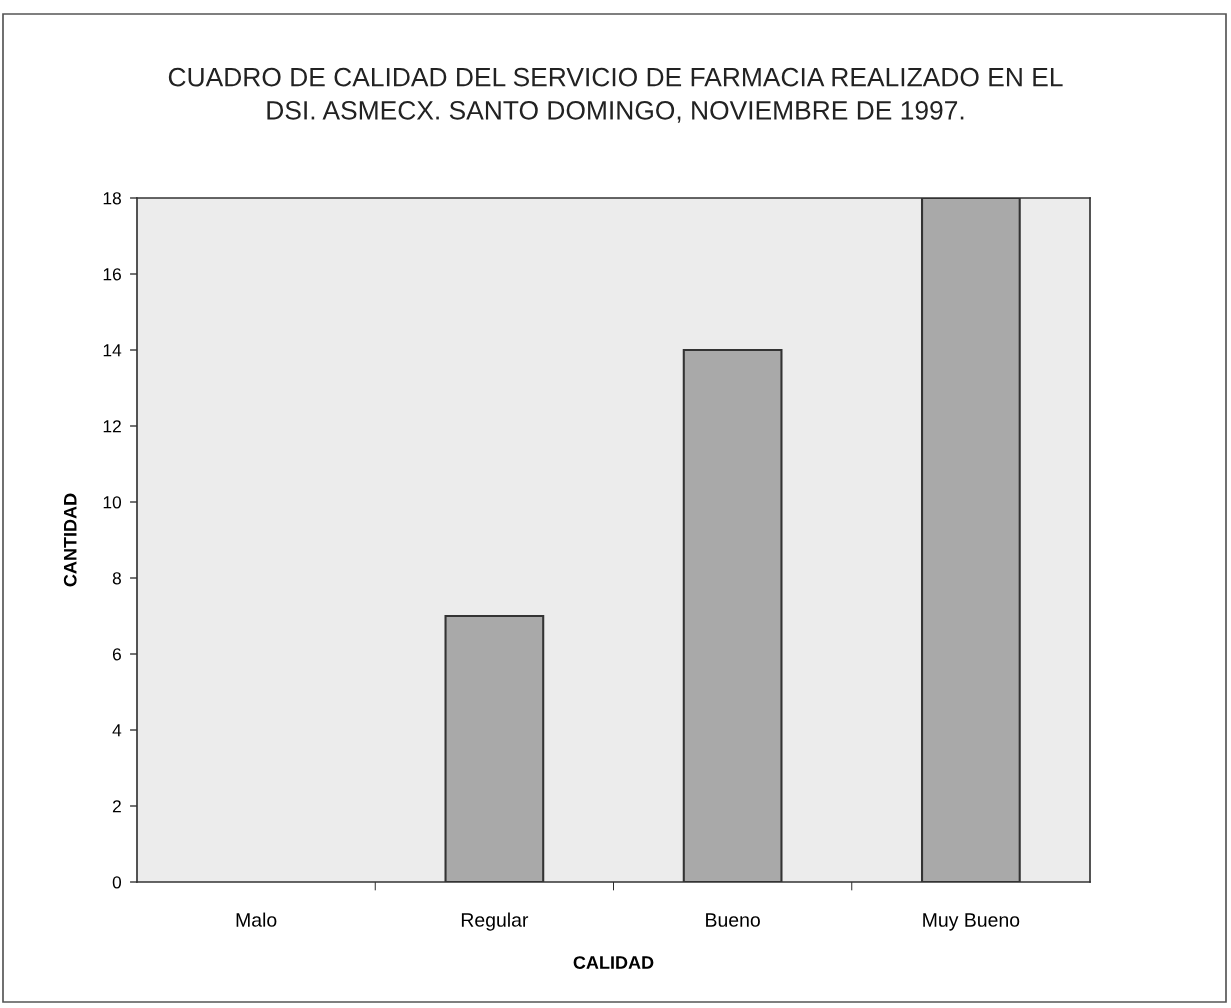  I want to click on y-tick-label: 12, so click(112, 426).